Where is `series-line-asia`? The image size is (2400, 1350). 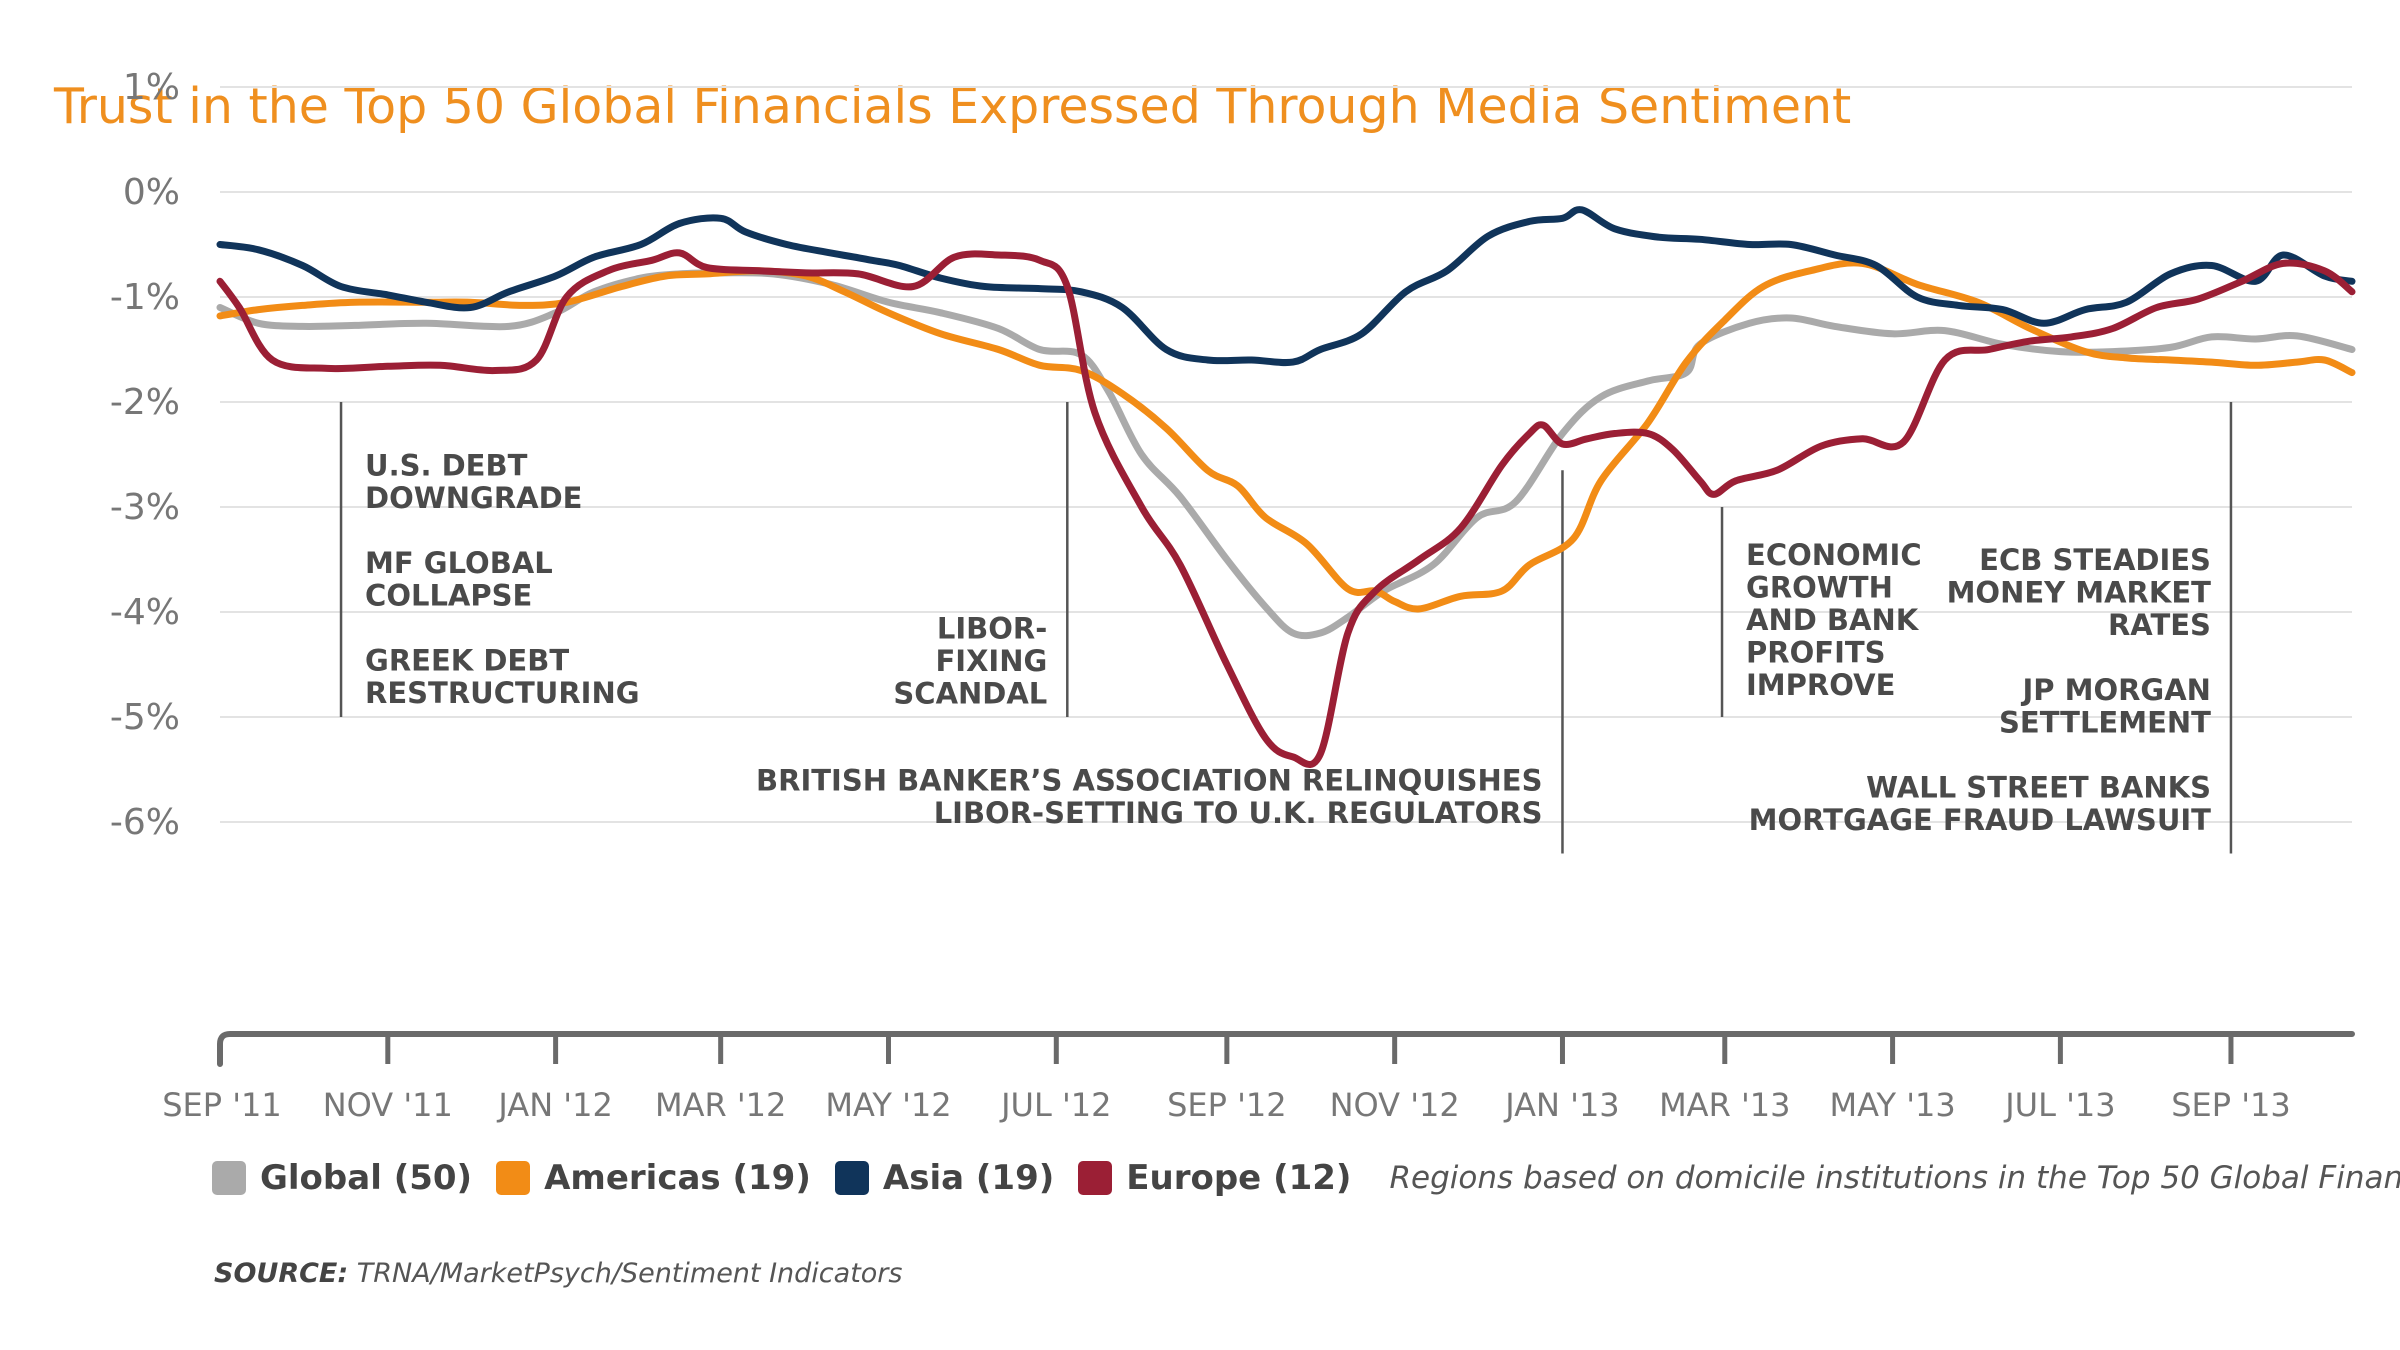 series-line-asia is located at coordinates (1286, 286).